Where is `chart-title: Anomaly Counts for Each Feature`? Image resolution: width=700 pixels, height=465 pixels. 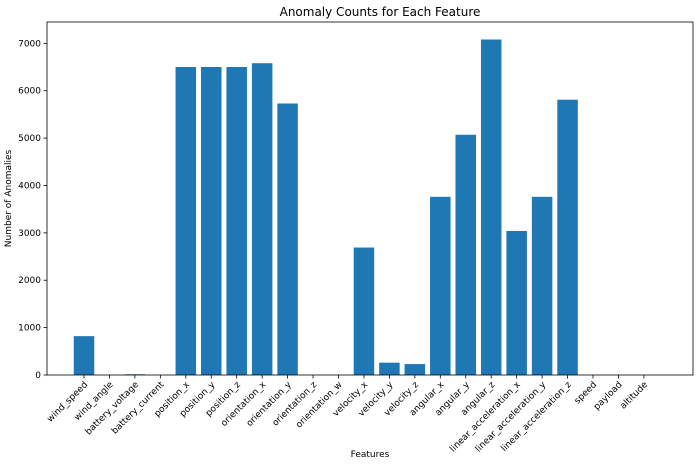 chart-title: Anomaly Counts for Each Feature is located at coordinates (380, 12).